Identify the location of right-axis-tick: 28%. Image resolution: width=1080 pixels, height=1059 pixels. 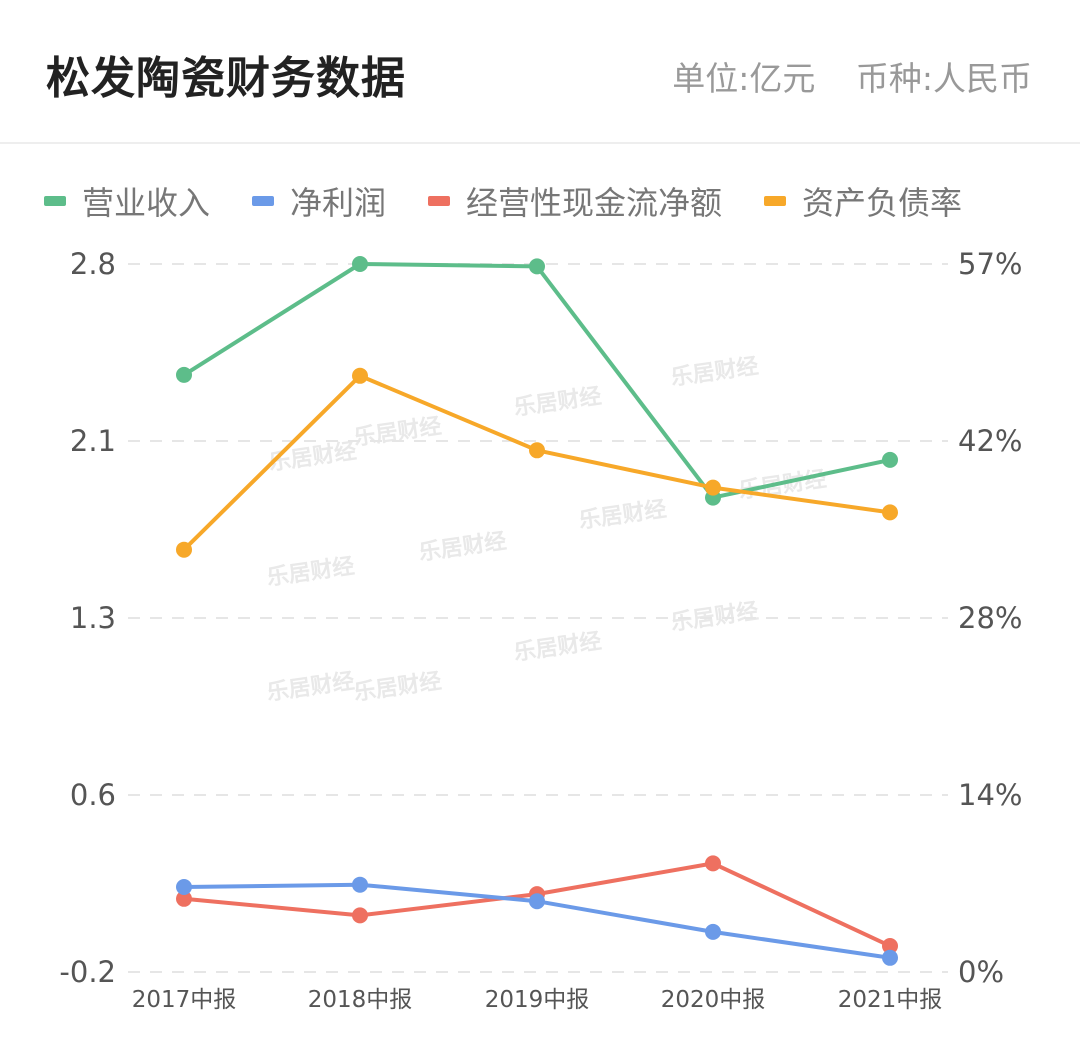
(990, 618).